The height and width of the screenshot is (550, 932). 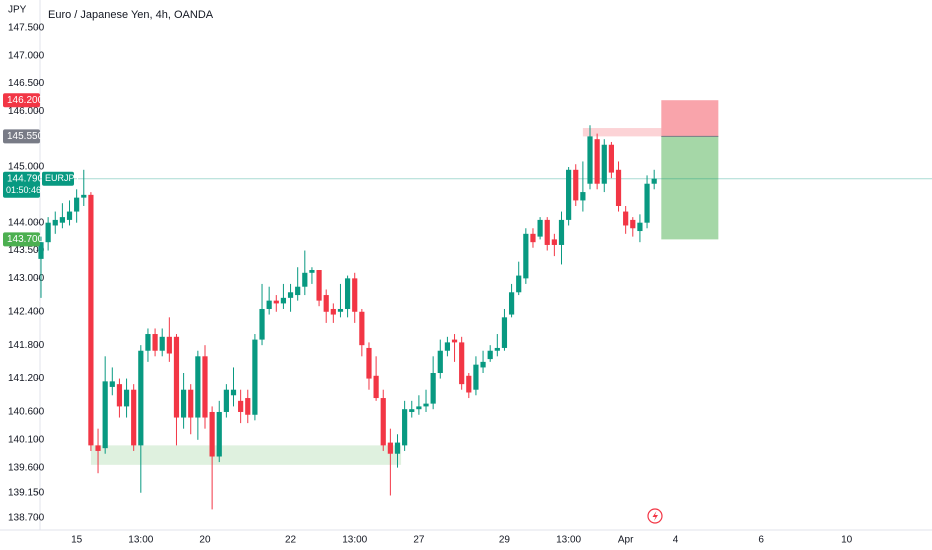 I want to click on chart-title: Euro / Japanese Yen, 4h, OANDA, so click(x=131, y=15).